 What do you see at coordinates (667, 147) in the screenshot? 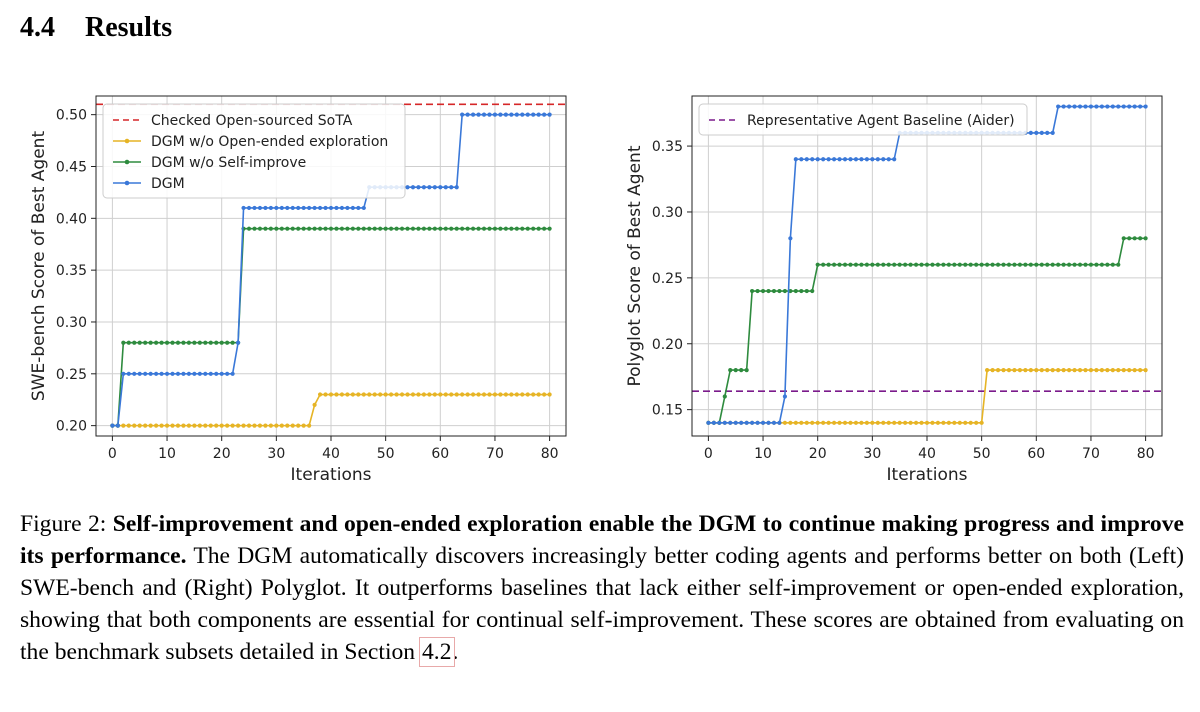
I see `y-tick-label: 0.35` at bounding box center [667, 147].